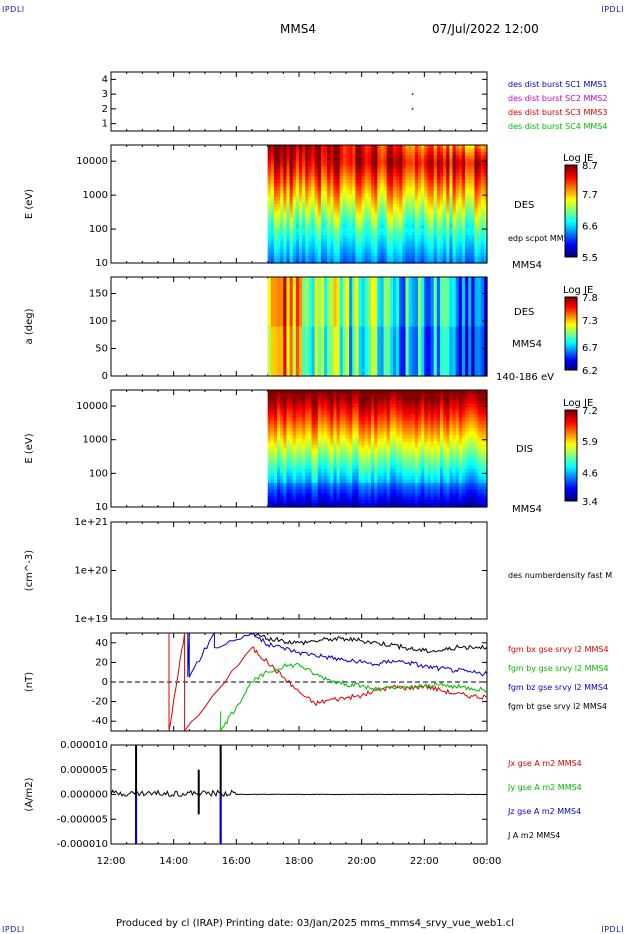  What do you see at coordinates (557, 126) in the screenshot?
I see `burst-legend-3: des dist burst SC4 MMS4` at bounding box center [557, 126].